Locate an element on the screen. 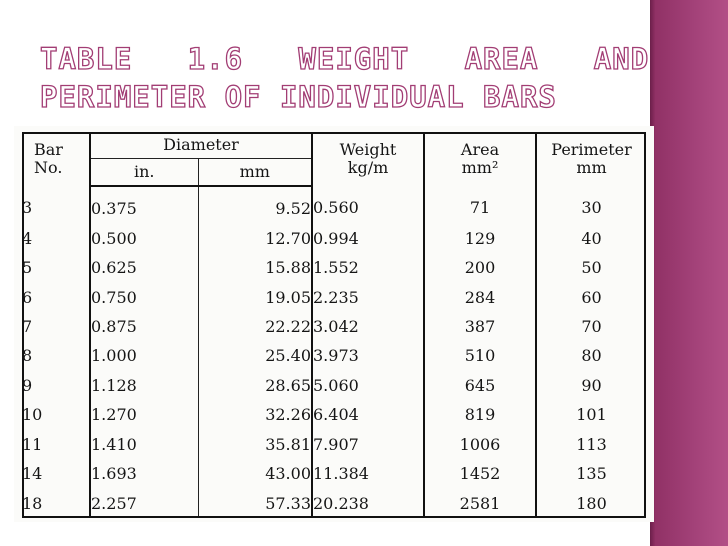  table-row: 5 0.625 15.88 1.552 200 50 is located at coordinates (334, 267).